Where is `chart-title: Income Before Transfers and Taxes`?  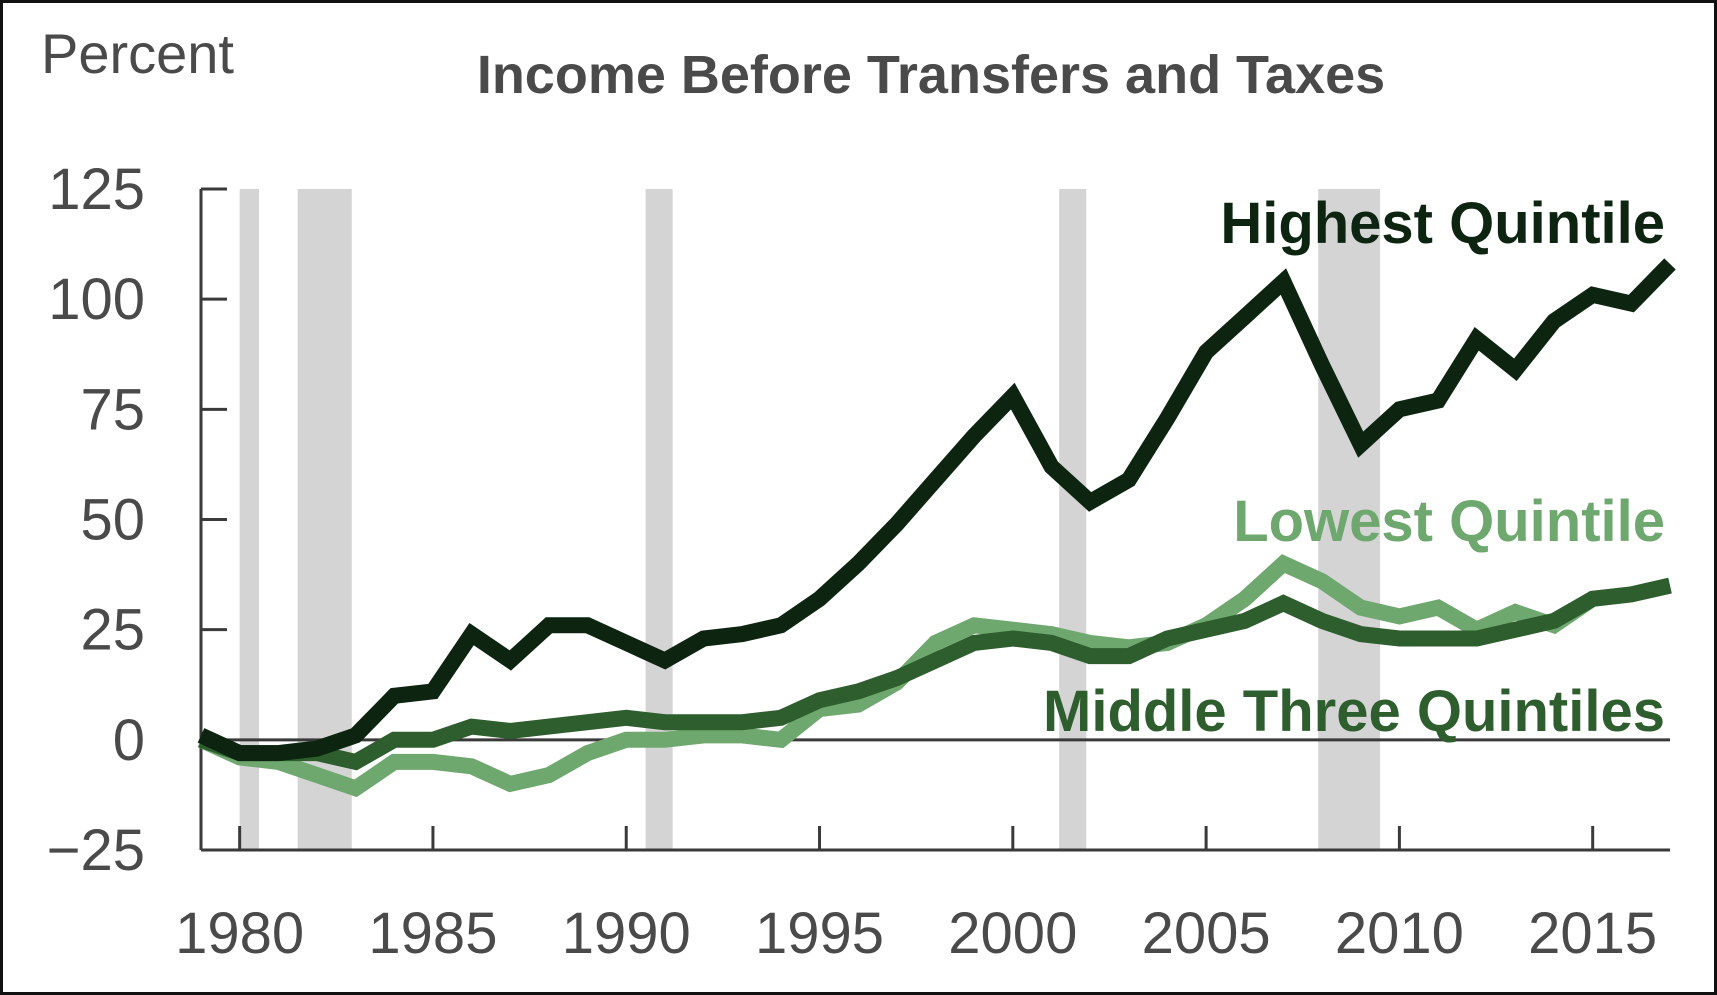
chart-title: Income Before Transfers and Taxes is located at coordinates (931, 75).